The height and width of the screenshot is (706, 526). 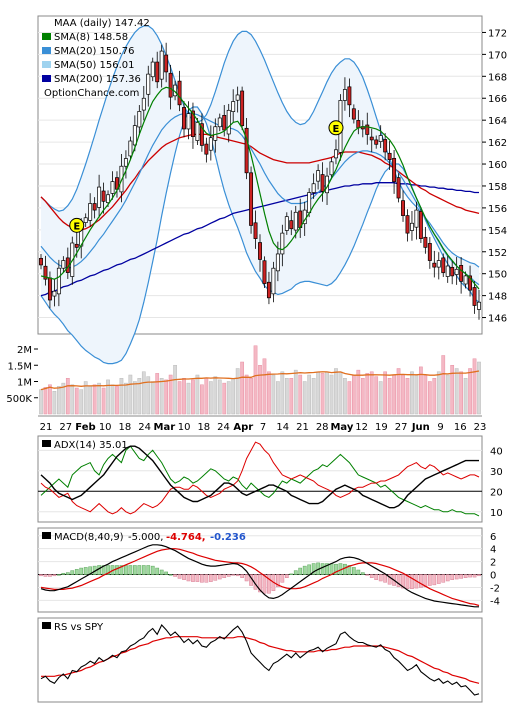 What do you see at coordinates (497, 99) in the screenshot?
I see `price-tick-label: 166` at bounding box center [497, 99].